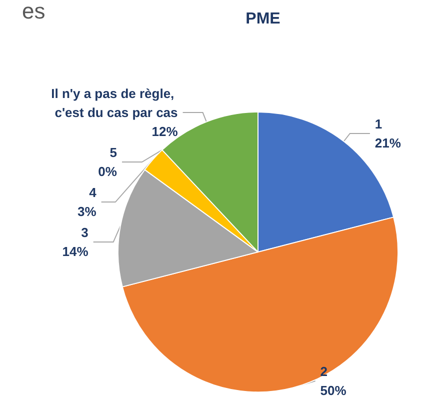  I want to click on slice-label: 3, so click(84, 232).